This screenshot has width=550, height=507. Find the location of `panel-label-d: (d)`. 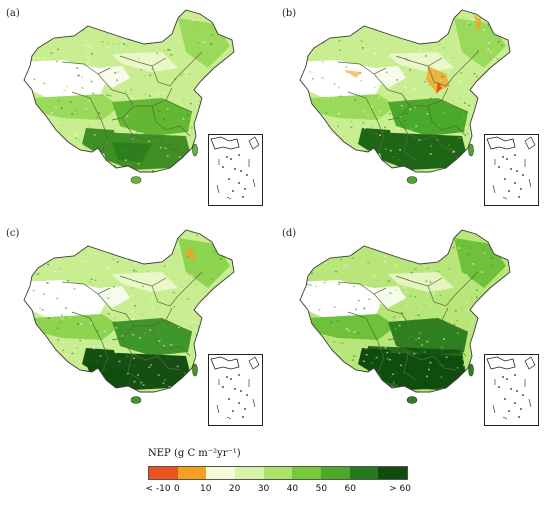

panel-label-d: (d) is located at coordinates (289, 233).